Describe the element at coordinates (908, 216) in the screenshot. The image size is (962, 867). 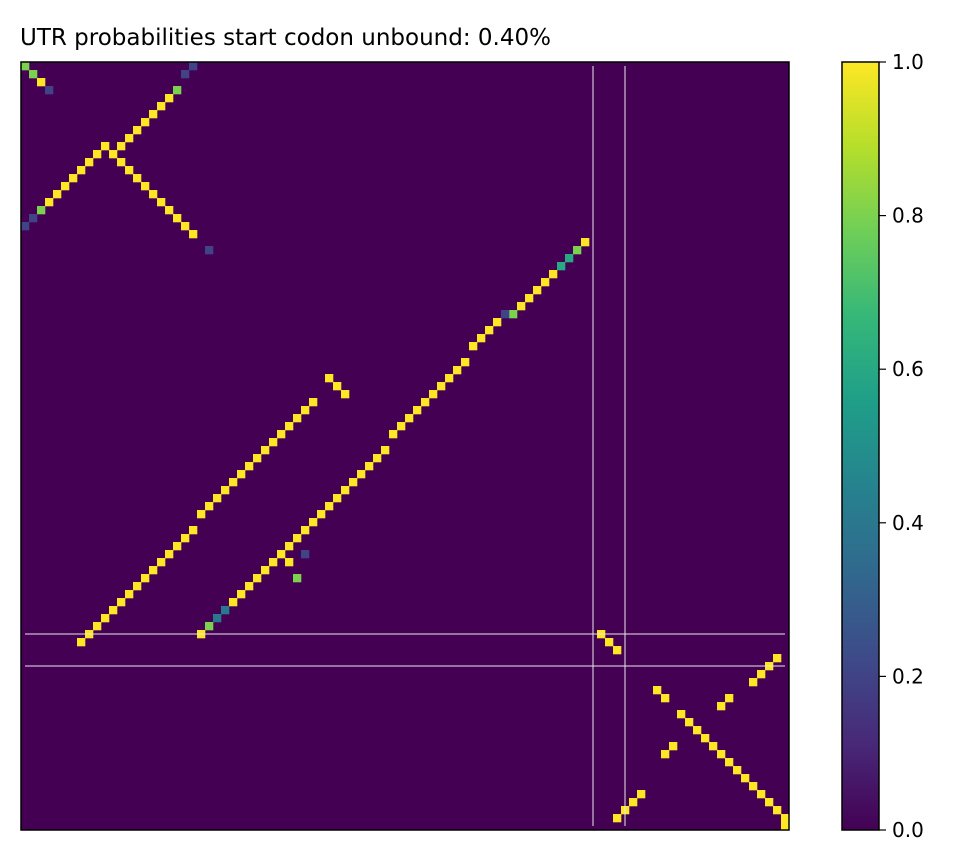
I see `colorbar-tick-label: 0.8` at that location.